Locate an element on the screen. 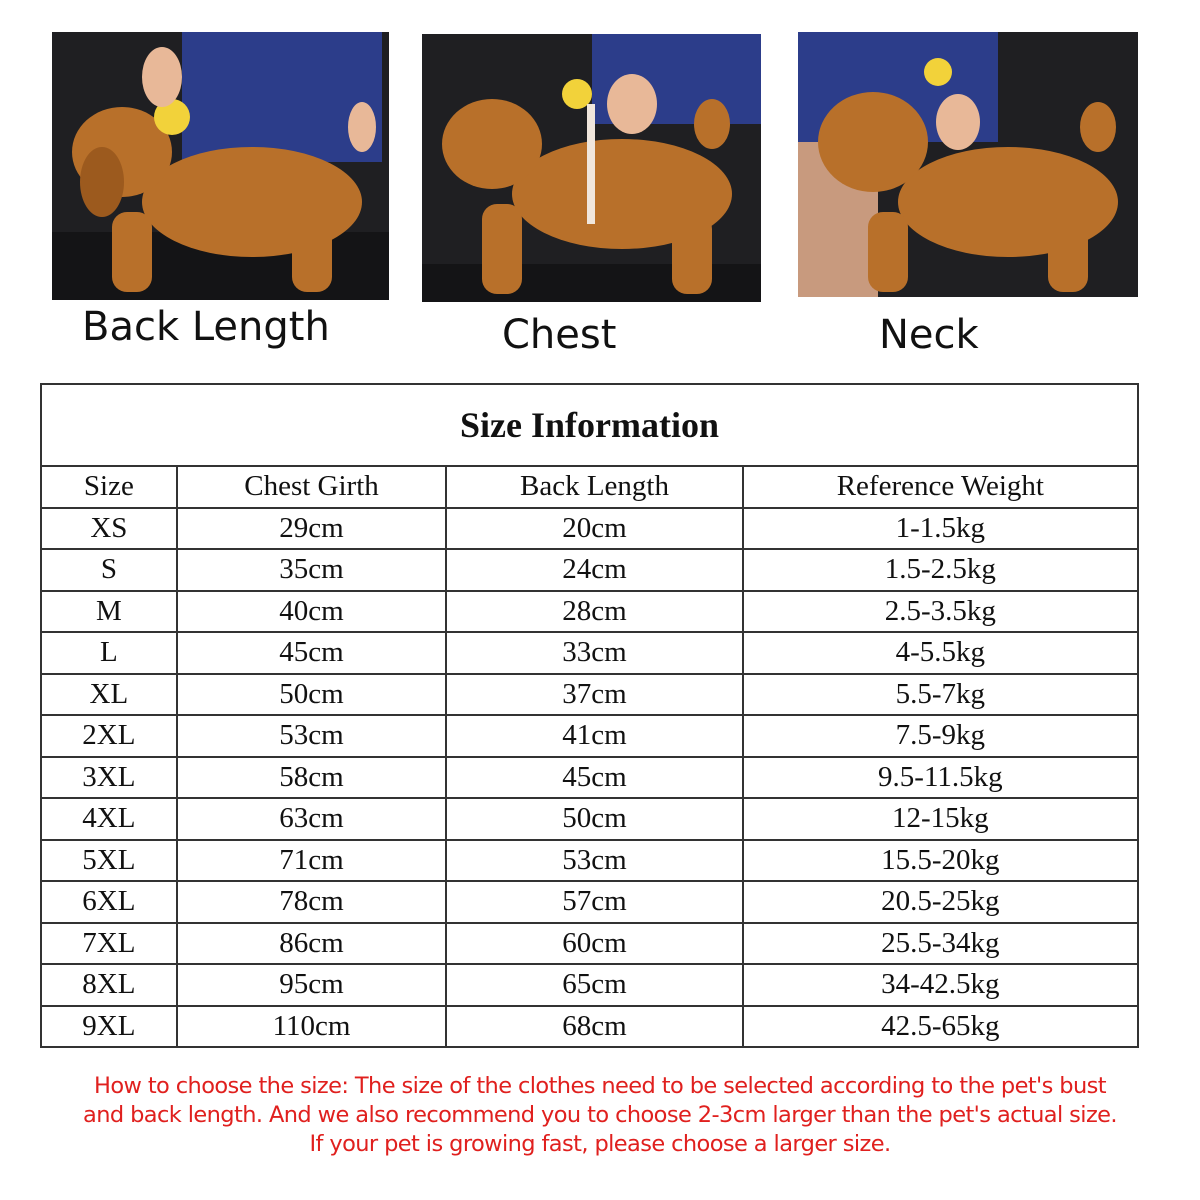 The height and width of the screenshot is (1200, 1200). cell-chest-girth: 35cm is located at coordinates (311, 570).